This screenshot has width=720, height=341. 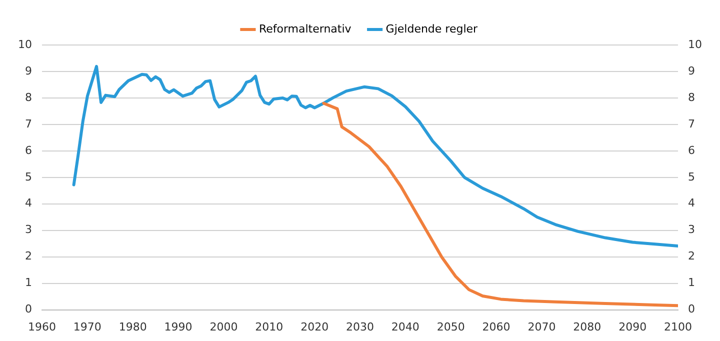 What do you see at coordinates (28, 203) in the screenshot?
I see `y-tick-label: 4` at bounding box center [28, 203].